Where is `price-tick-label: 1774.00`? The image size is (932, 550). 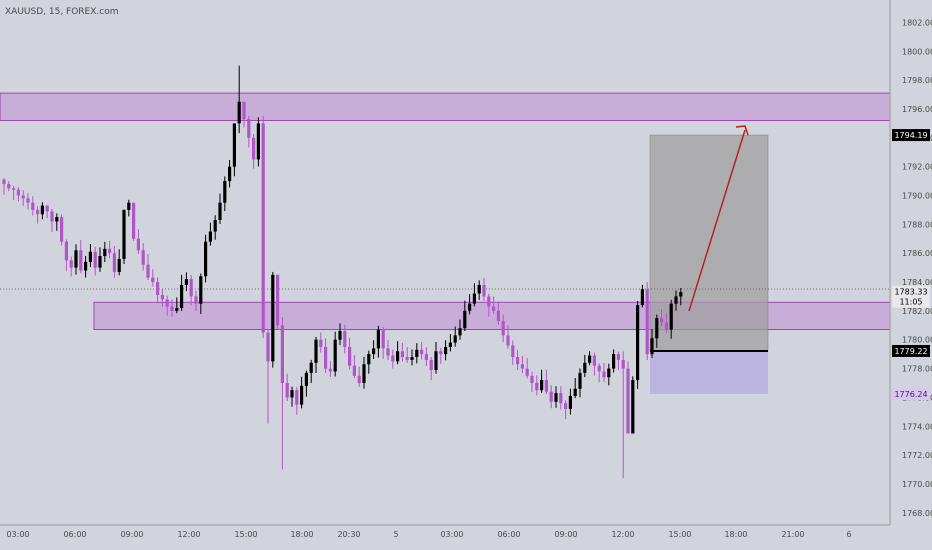
price-tick-label: 1774.00 is located at coordinates (917, 426).